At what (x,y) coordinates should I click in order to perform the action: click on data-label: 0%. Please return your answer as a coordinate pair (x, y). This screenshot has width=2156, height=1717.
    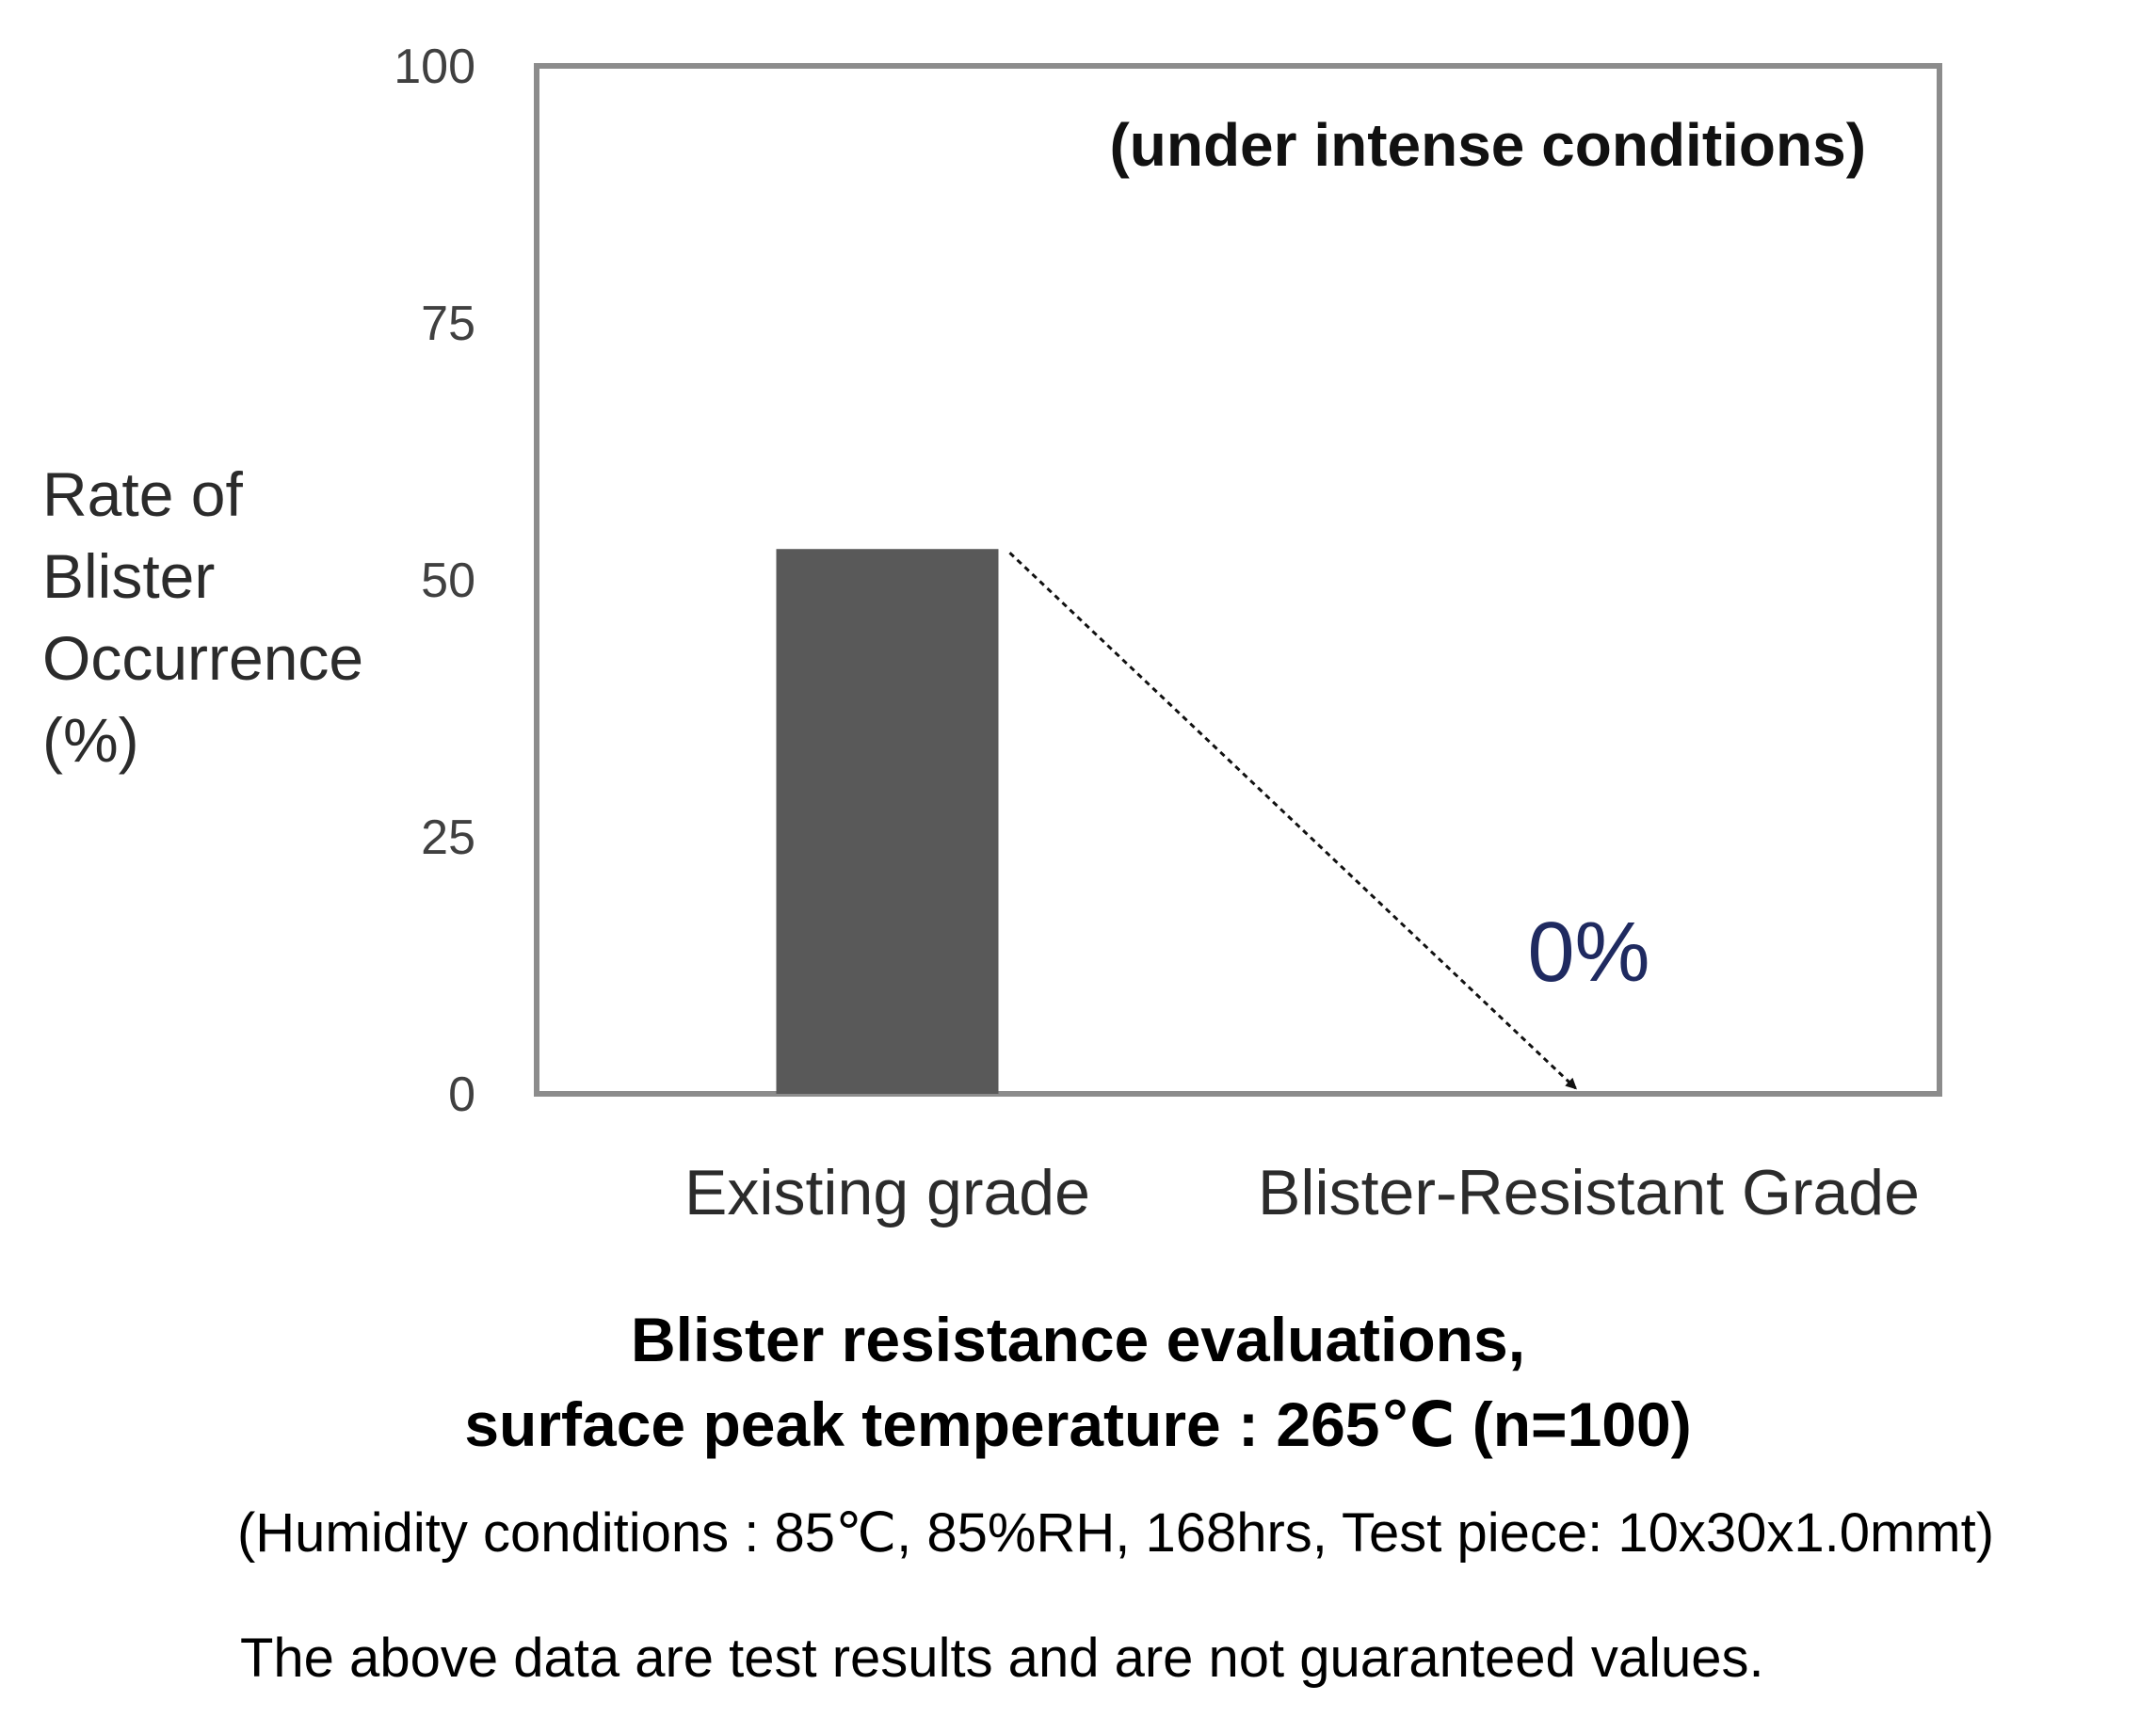
    Looking at the image, I should click on (1588, 953).